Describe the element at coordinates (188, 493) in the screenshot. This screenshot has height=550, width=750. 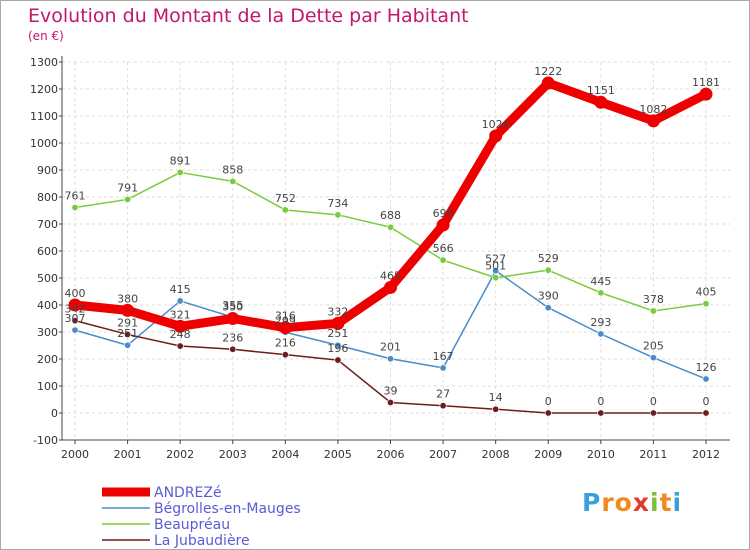
I see `legend-label: ANDREZé` at that location.